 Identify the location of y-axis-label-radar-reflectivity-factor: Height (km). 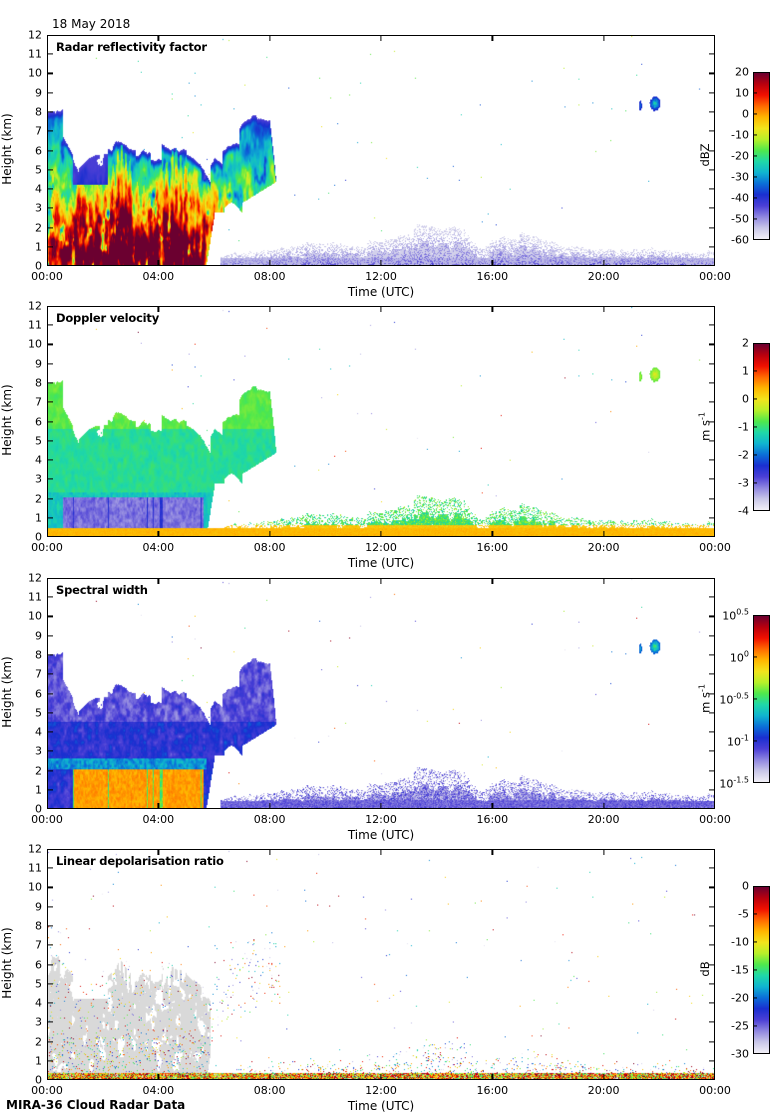
(7, 148).